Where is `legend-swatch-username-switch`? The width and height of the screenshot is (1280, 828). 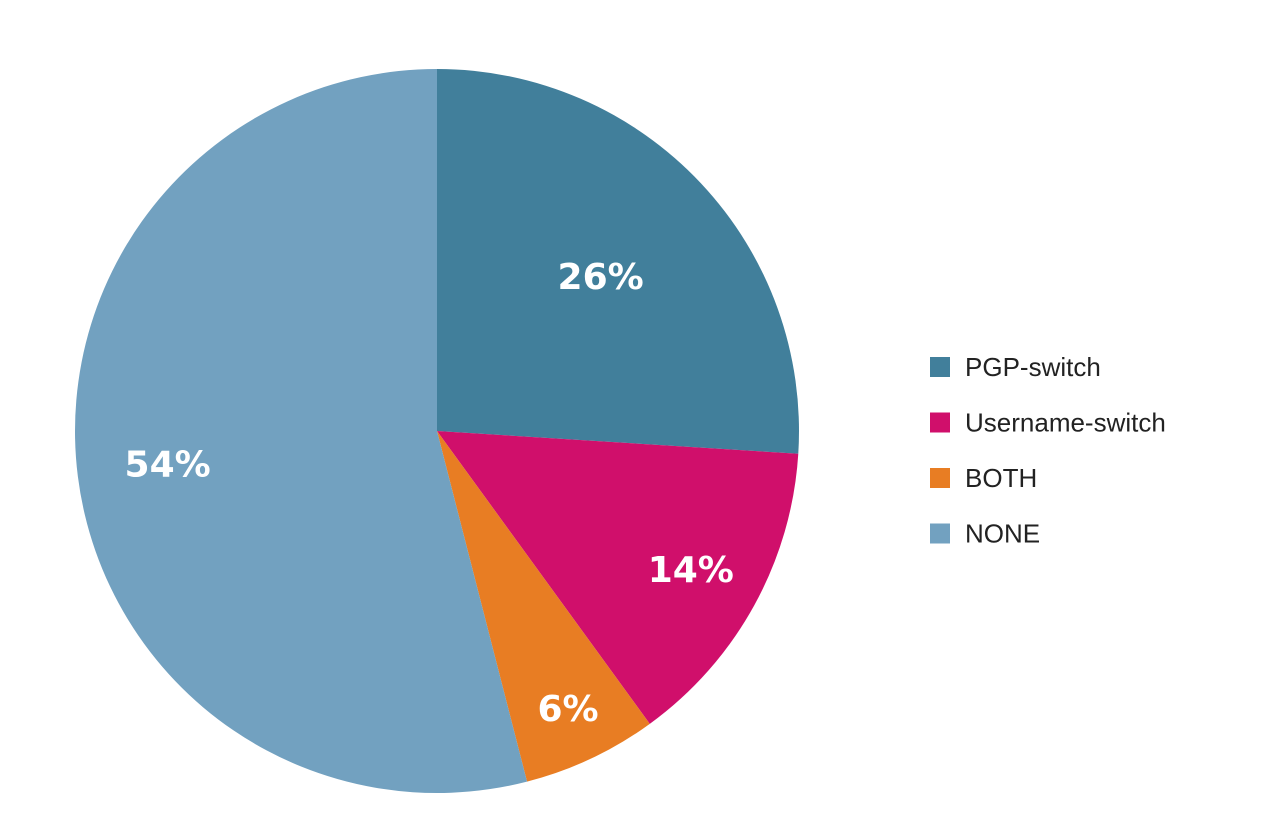 legend-swatch-username-switch is located at coordinates (940, 422).